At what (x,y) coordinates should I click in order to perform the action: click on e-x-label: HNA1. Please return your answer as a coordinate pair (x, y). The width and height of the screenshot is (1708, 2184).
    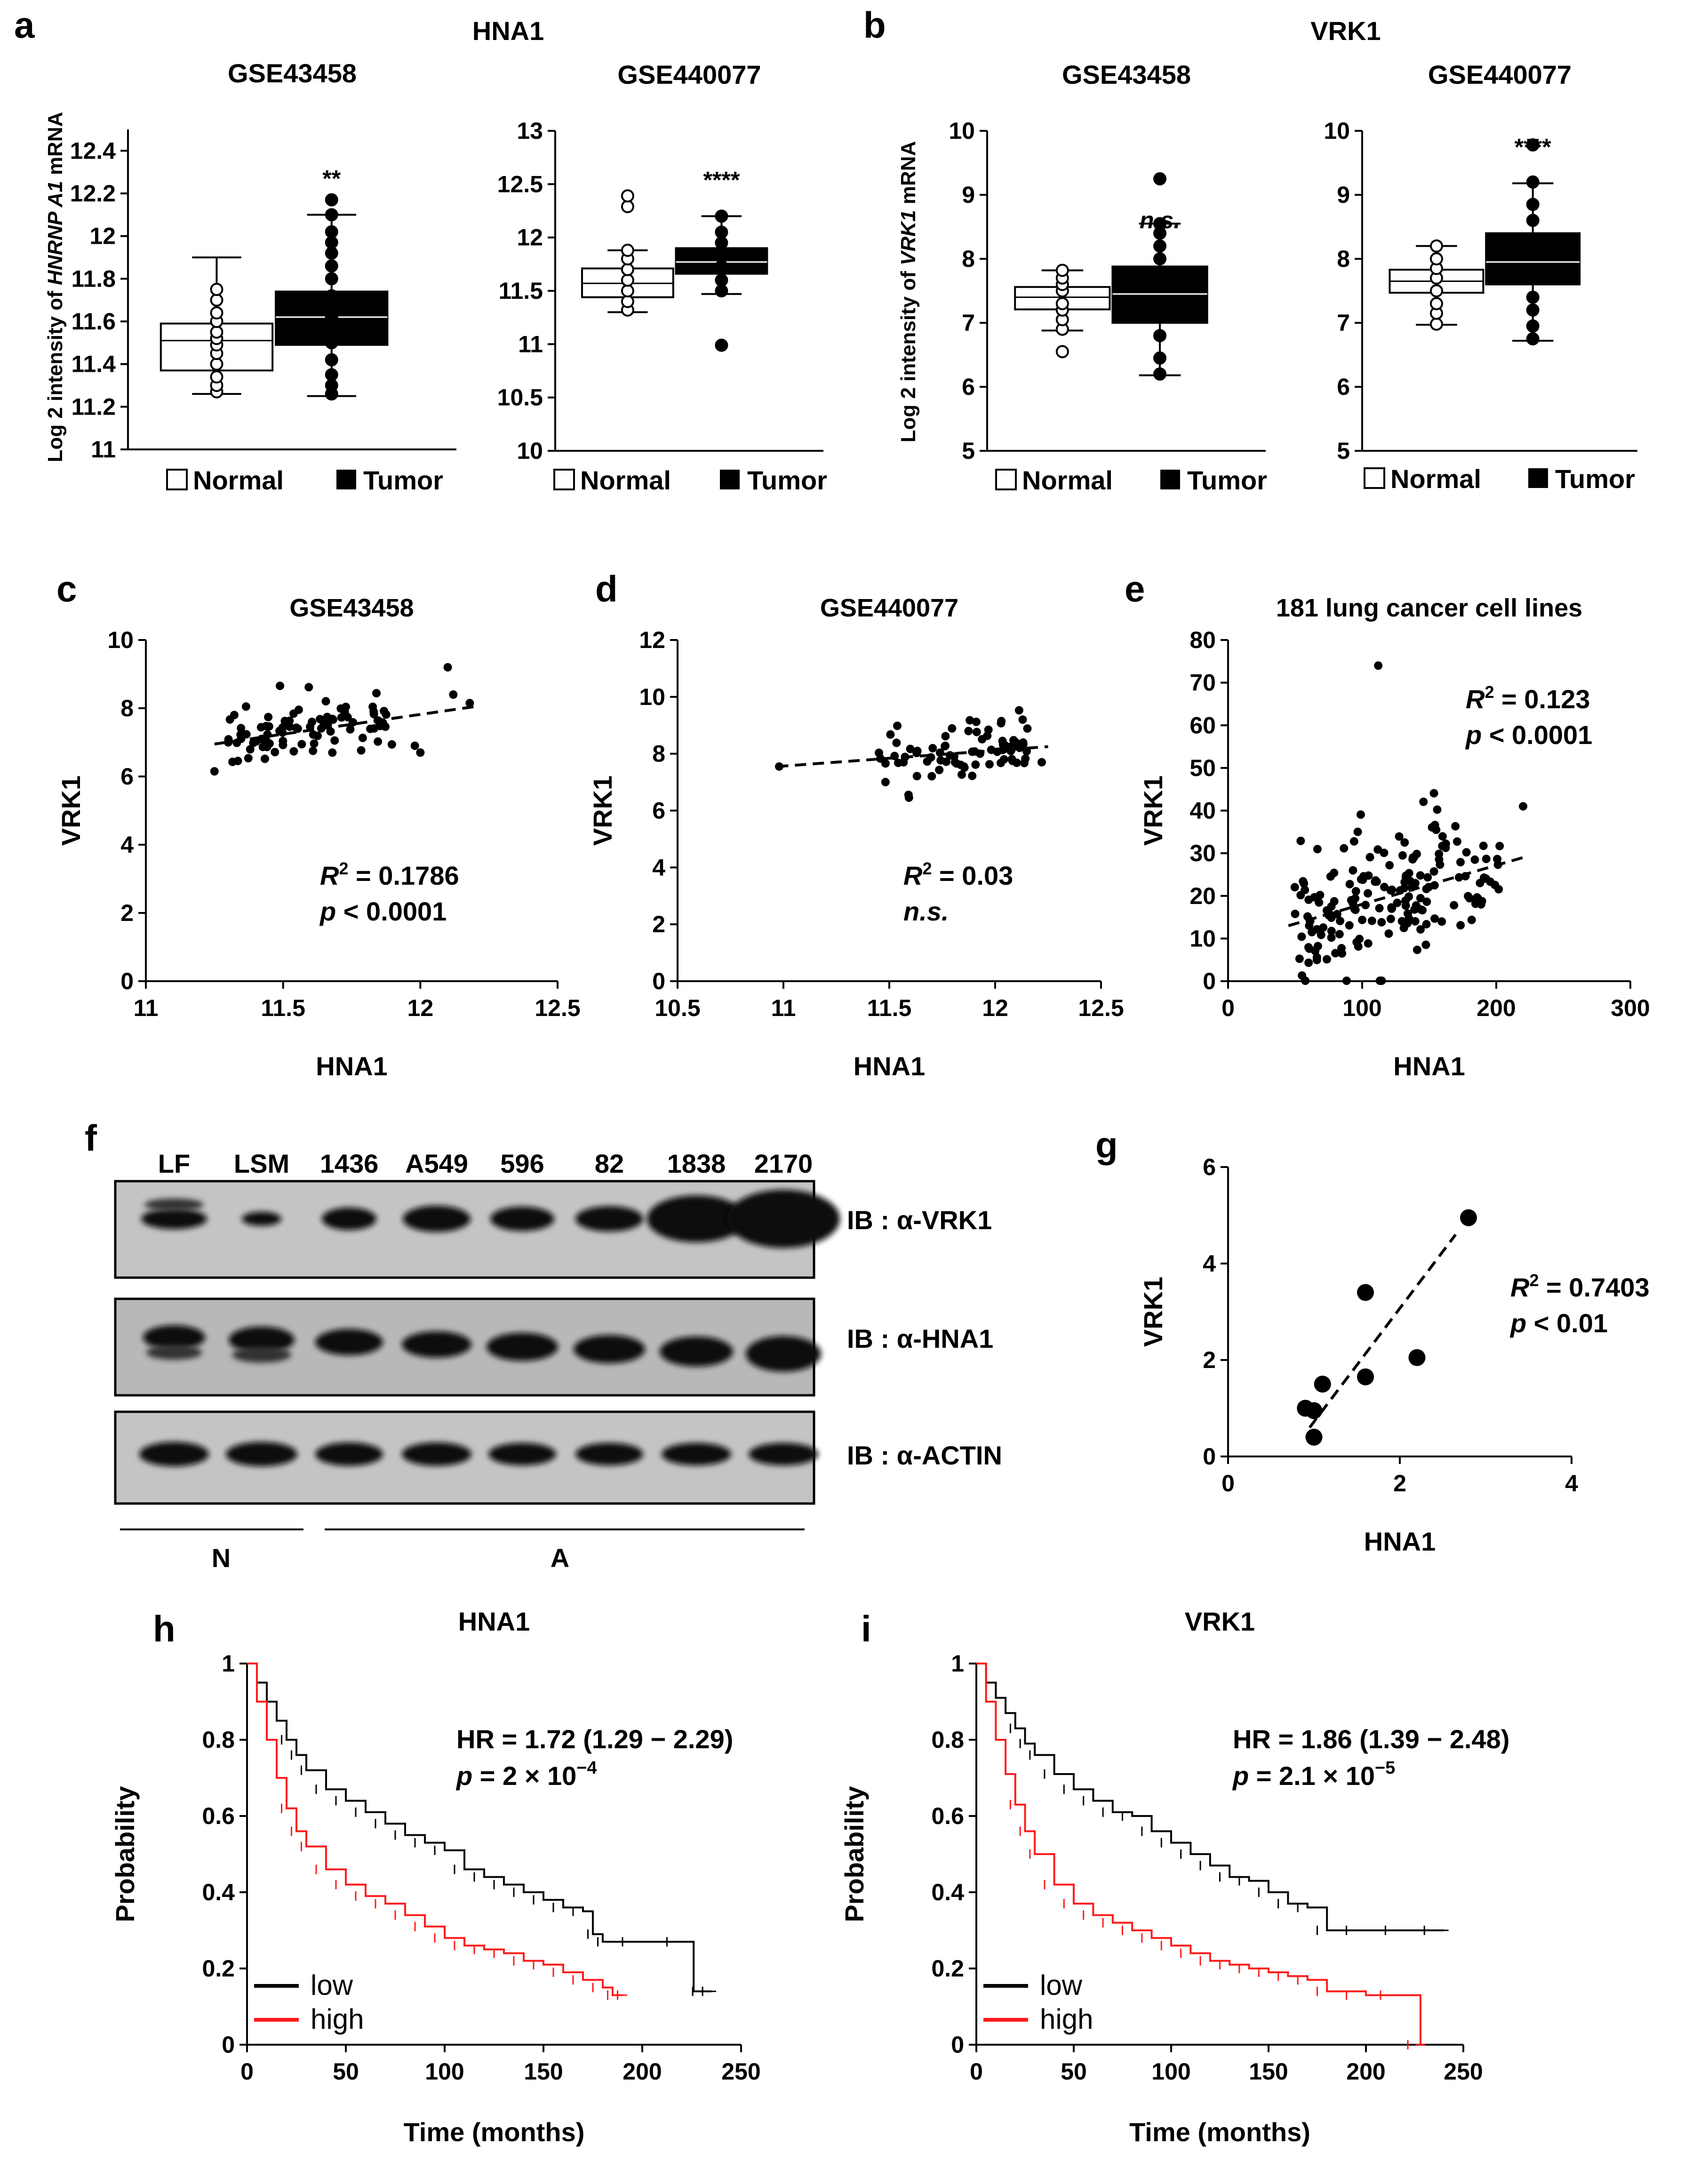
    Looking at the image, I should click on (1429, 1066).